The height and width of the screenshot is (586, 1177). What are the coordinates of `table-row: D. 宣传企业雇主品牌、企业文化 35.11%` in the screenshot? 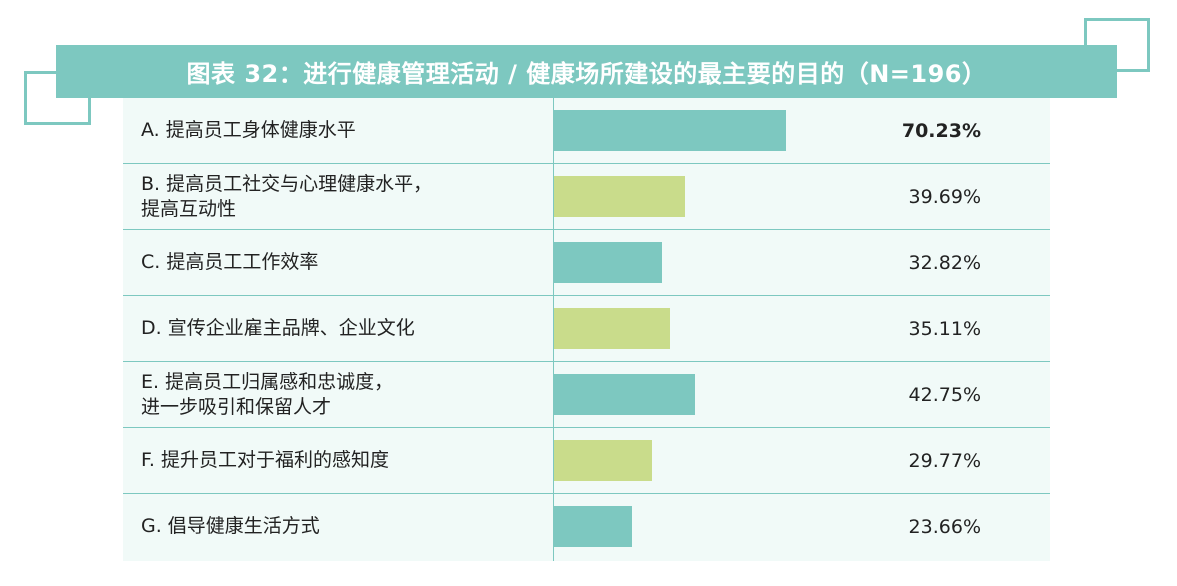 It's located at (586, 329).